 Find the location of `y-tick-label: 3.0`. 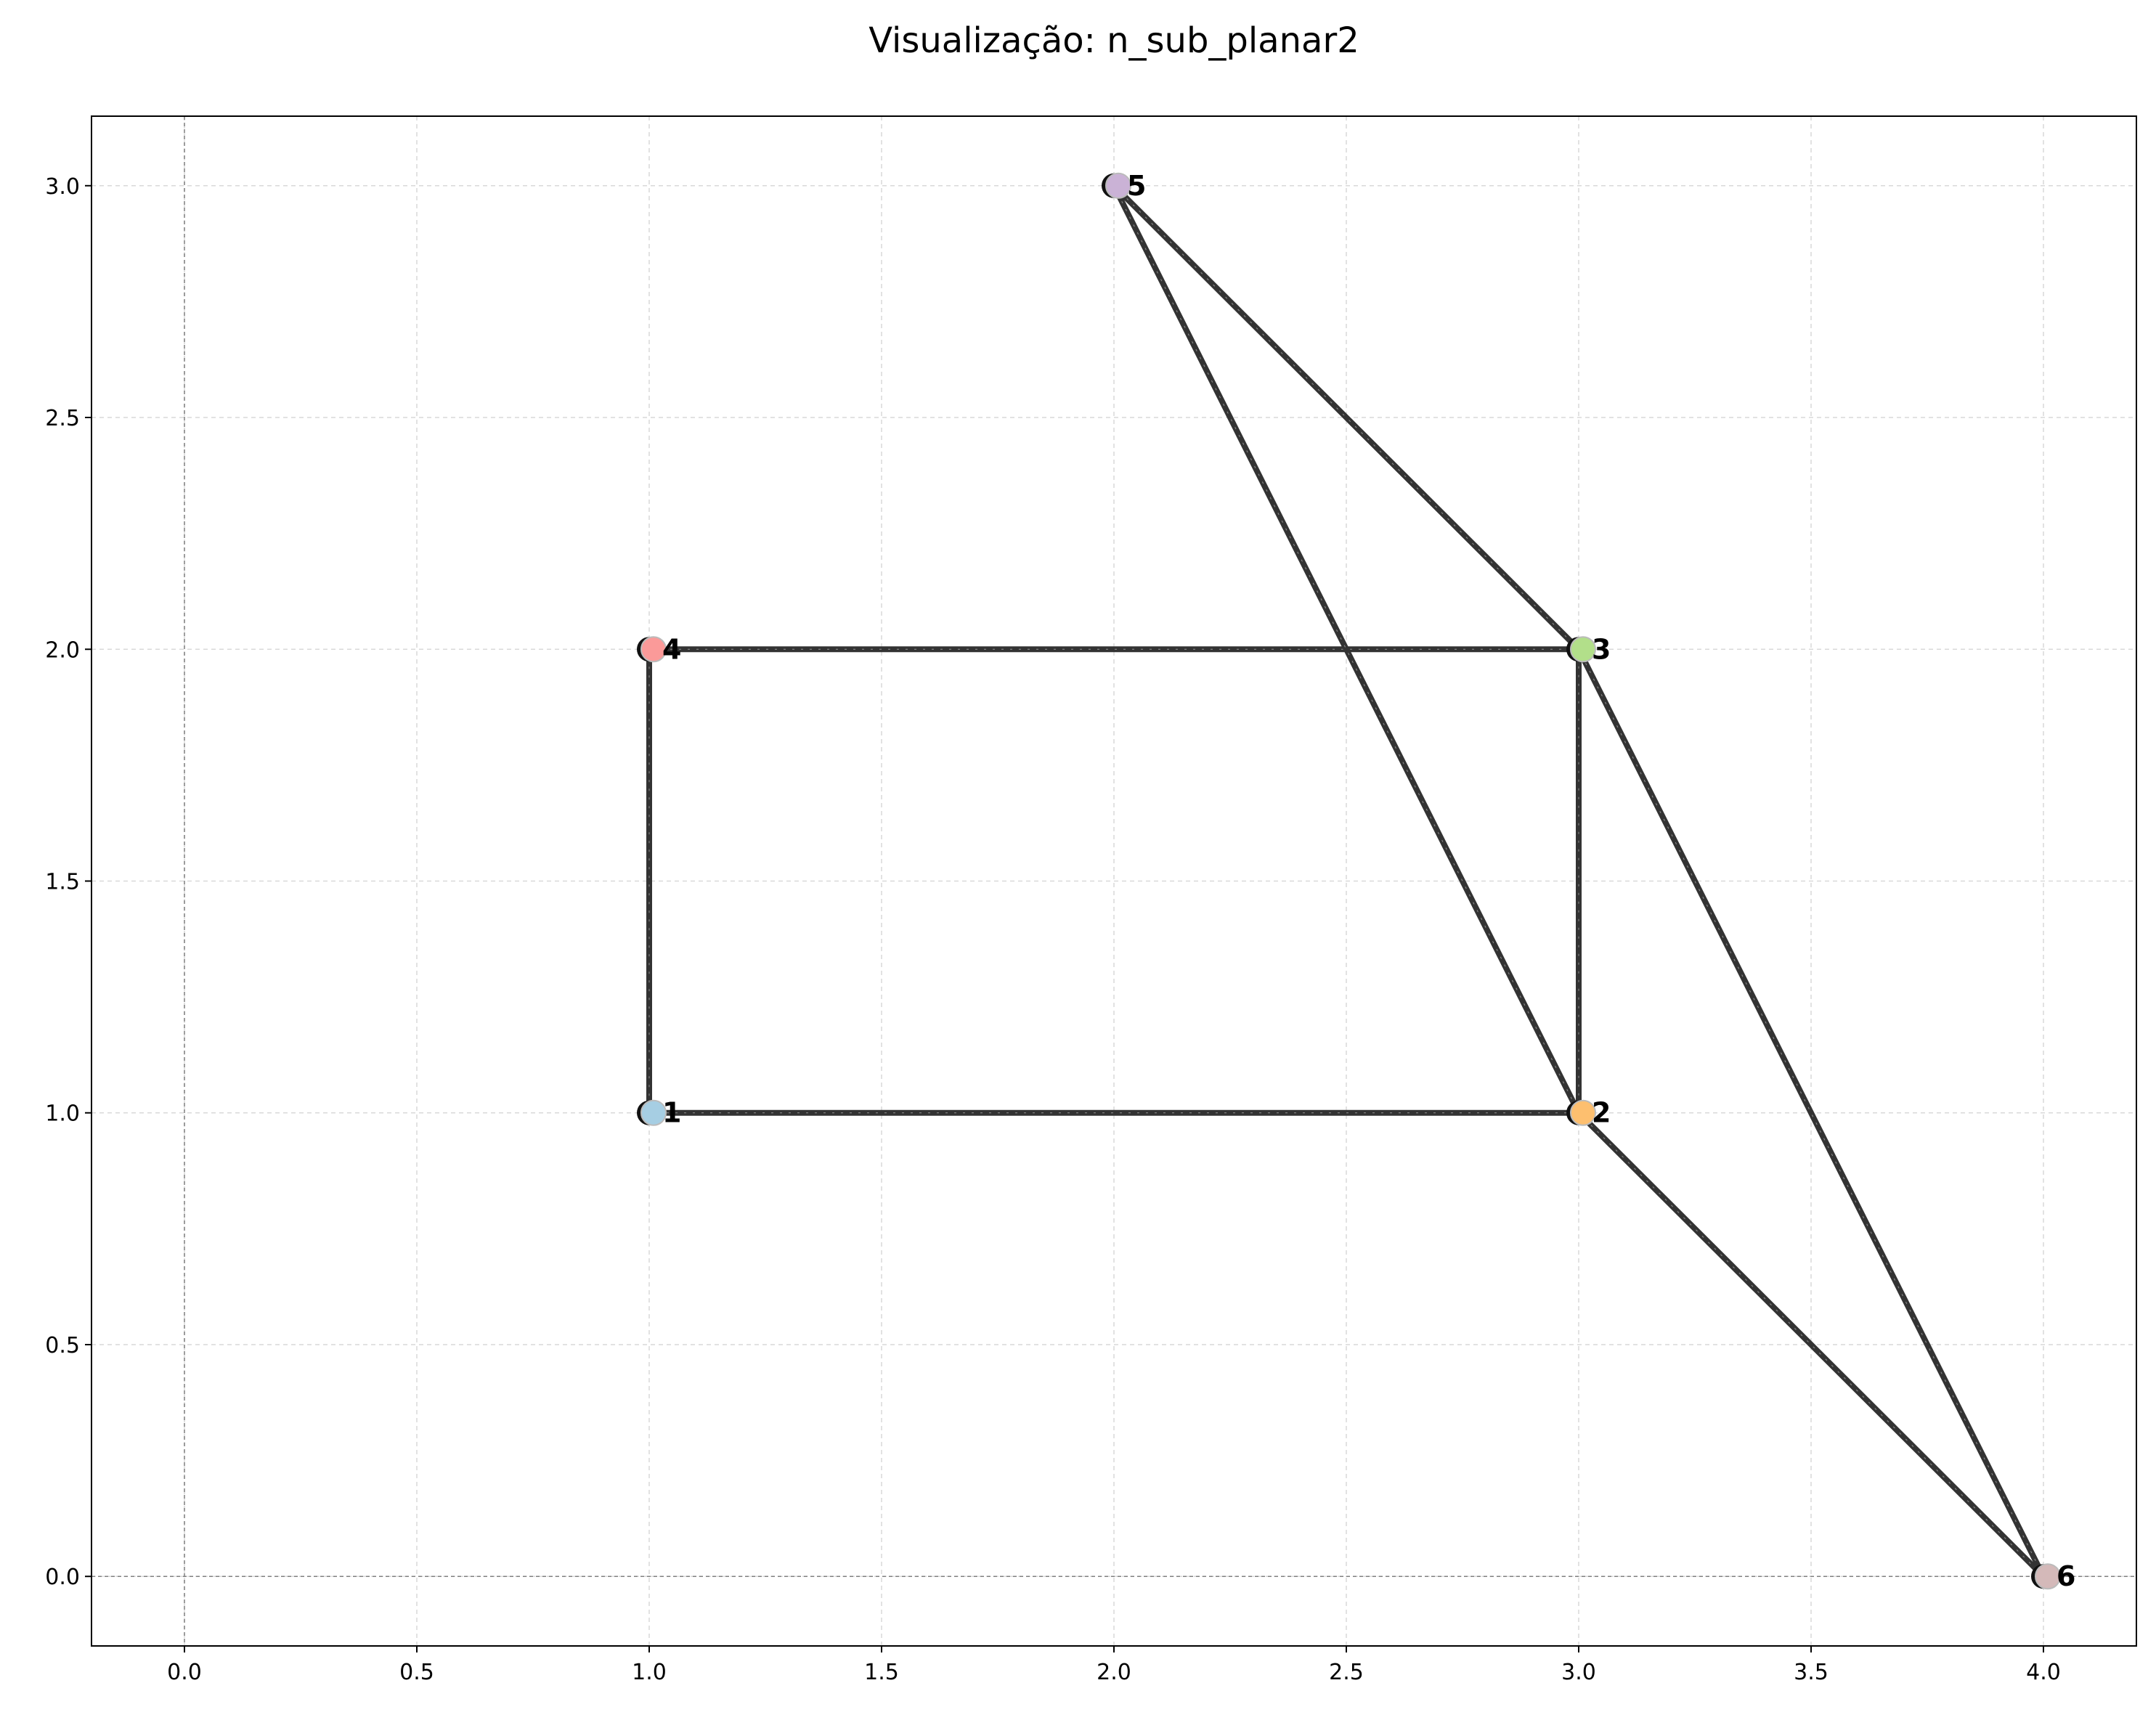

y-tick-label: 3.0 is located at coordinates (62, 187).